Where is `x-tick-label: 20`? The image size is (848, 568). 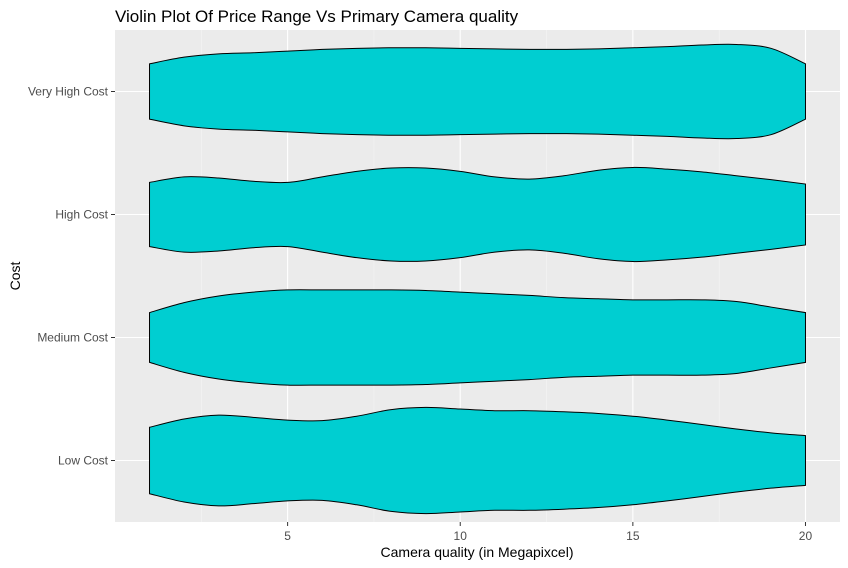
x-tick-label: 20 is located at coordinates (806, 536).